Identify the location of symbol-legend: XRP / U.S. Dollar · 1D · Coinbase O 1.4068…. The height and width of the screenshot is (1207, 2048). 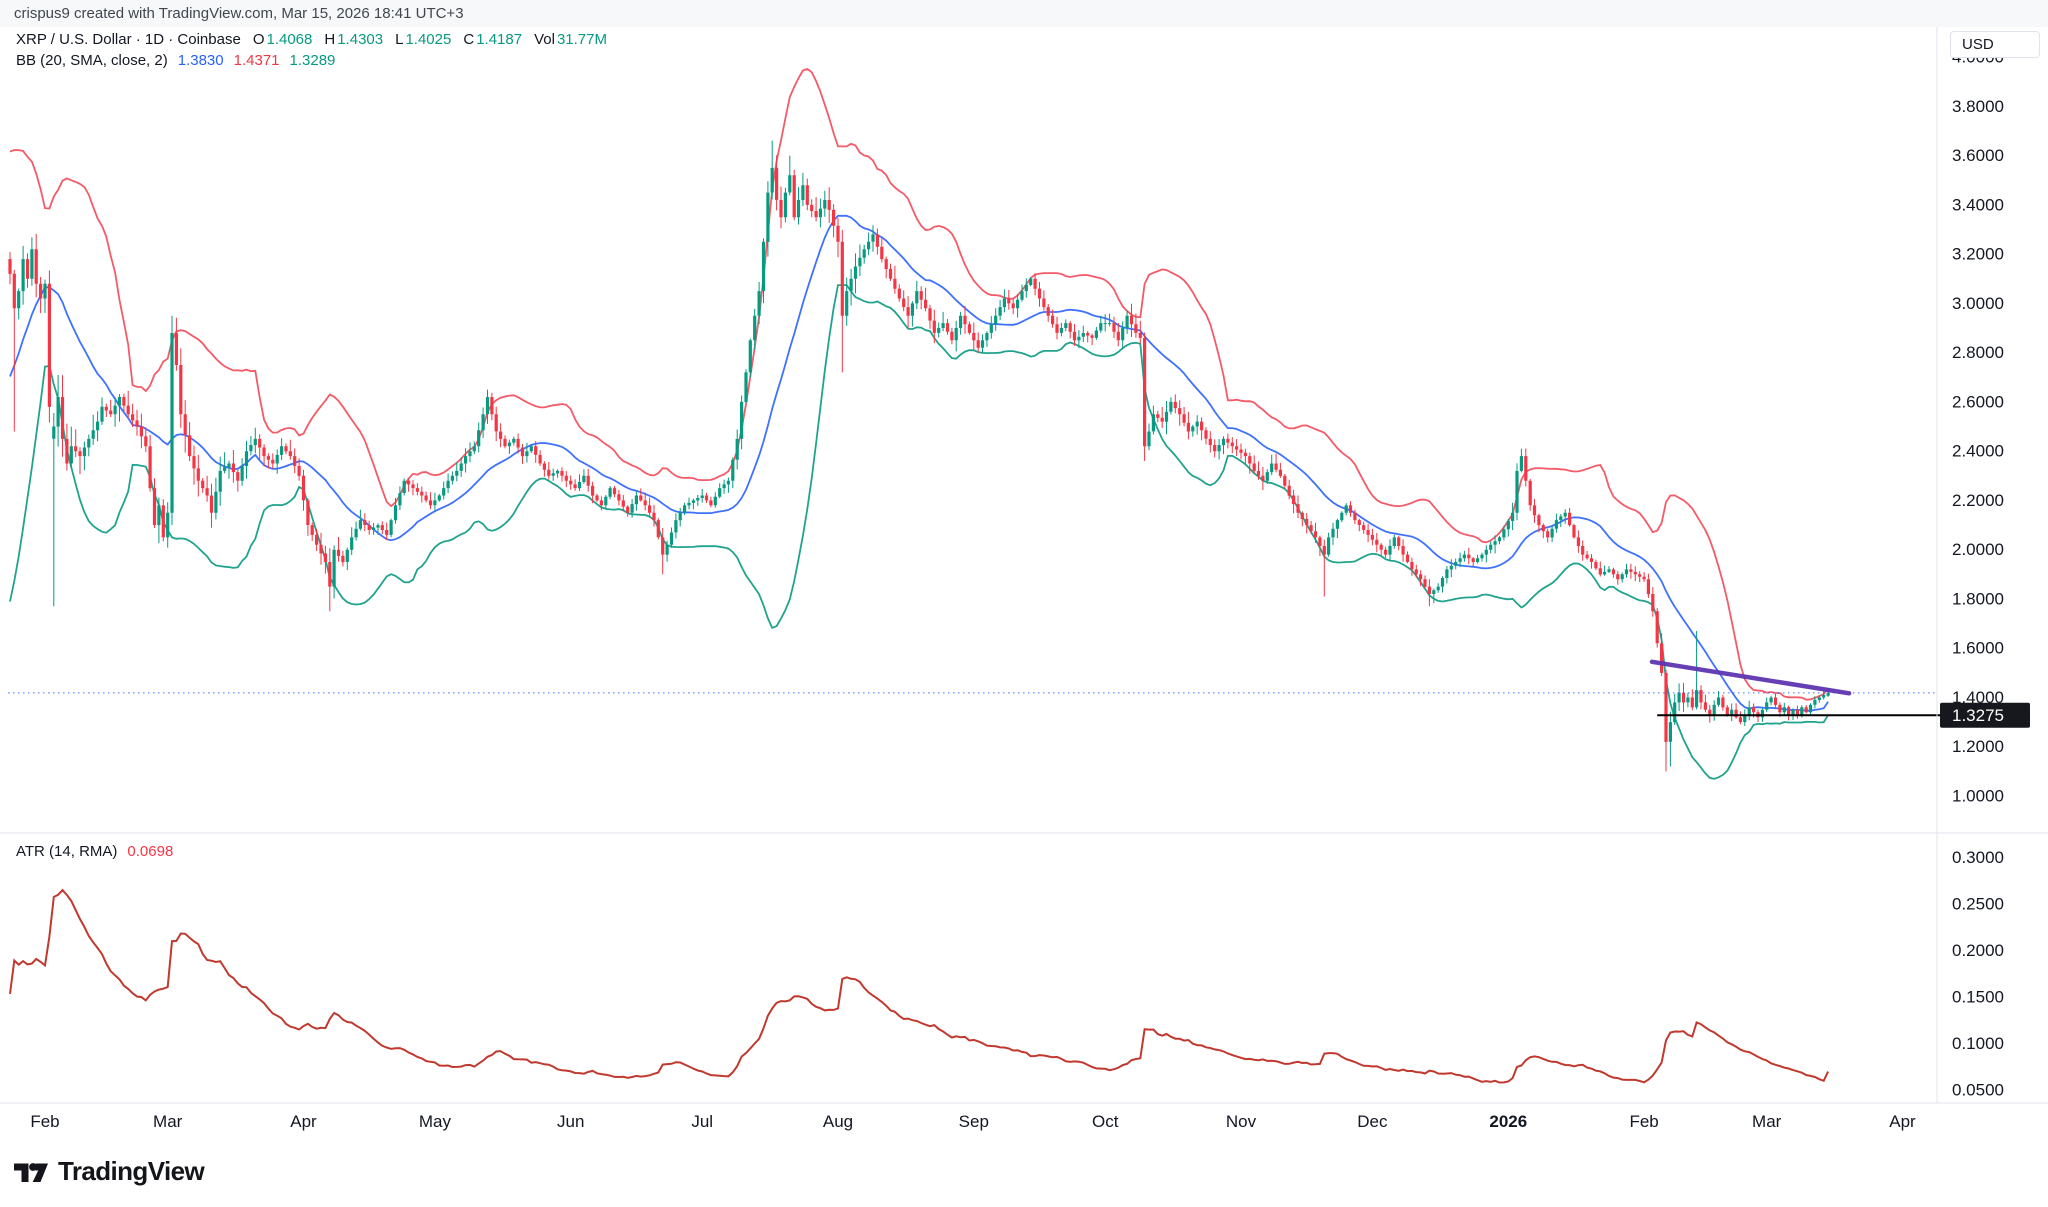
(311, 39).